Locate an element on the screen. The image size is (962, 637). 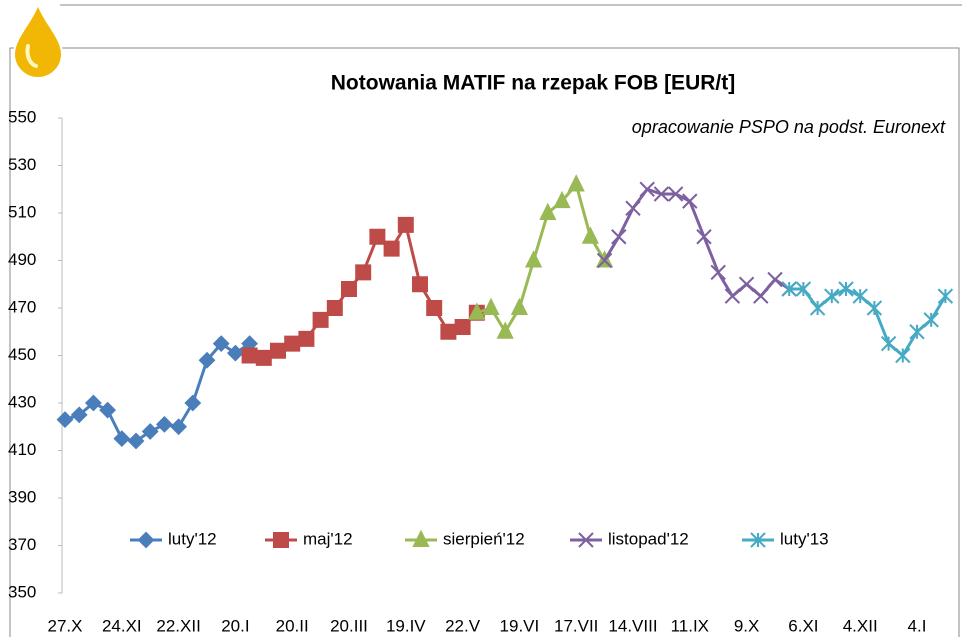
oil-drop-icon is located at coordinates (38, 39).